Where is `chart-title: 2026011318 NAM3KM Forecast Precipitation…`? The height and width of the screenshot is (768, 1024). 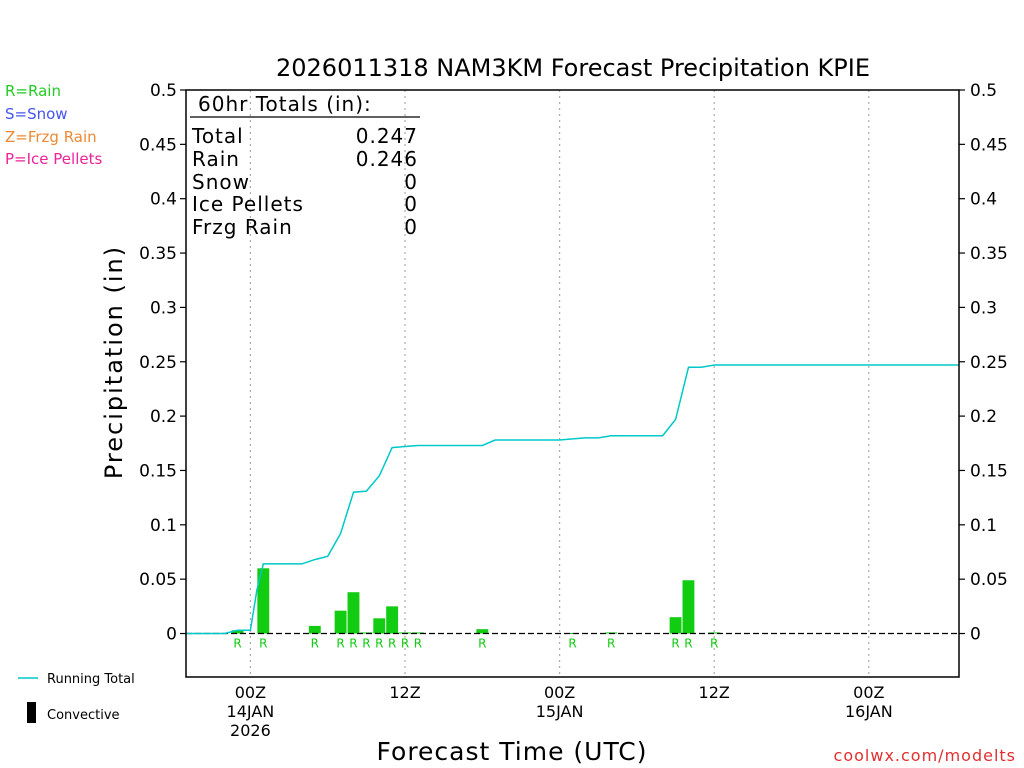 chart-title: 2026011318 NAM3KM Forecast Precipitation… is located at coordinates (573, 68).